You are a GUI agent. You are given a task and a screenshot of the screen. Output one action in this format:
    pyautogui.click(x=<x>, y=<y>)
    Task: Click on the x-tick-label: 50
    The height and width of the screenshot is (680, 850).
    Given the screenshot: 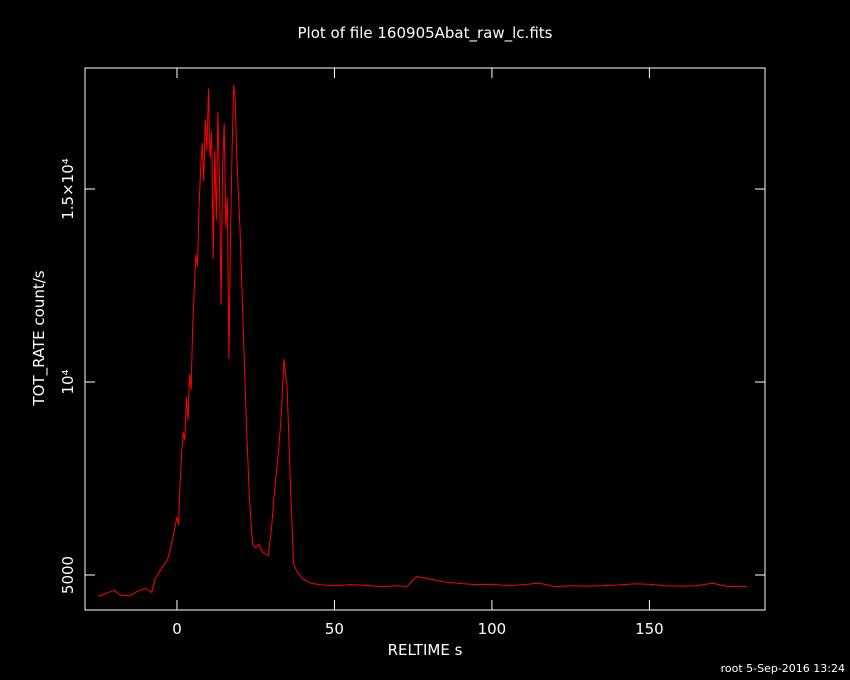 What is the action you would take?
    pyautogui.click(x=334, y=629)
    